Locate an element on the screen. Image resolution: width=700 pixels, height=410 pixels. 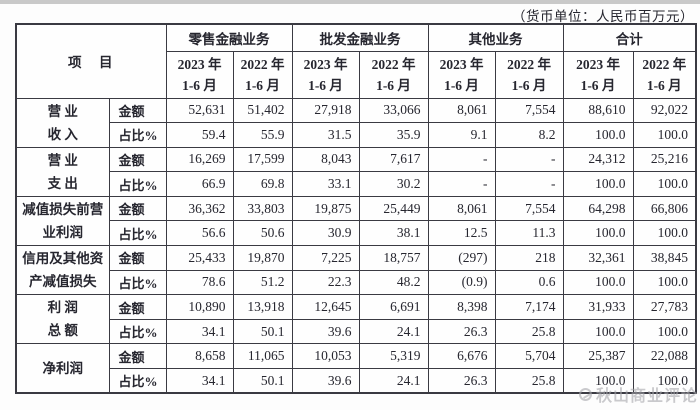
amount-cell: 32,361 is located at coordinates (598, 258).